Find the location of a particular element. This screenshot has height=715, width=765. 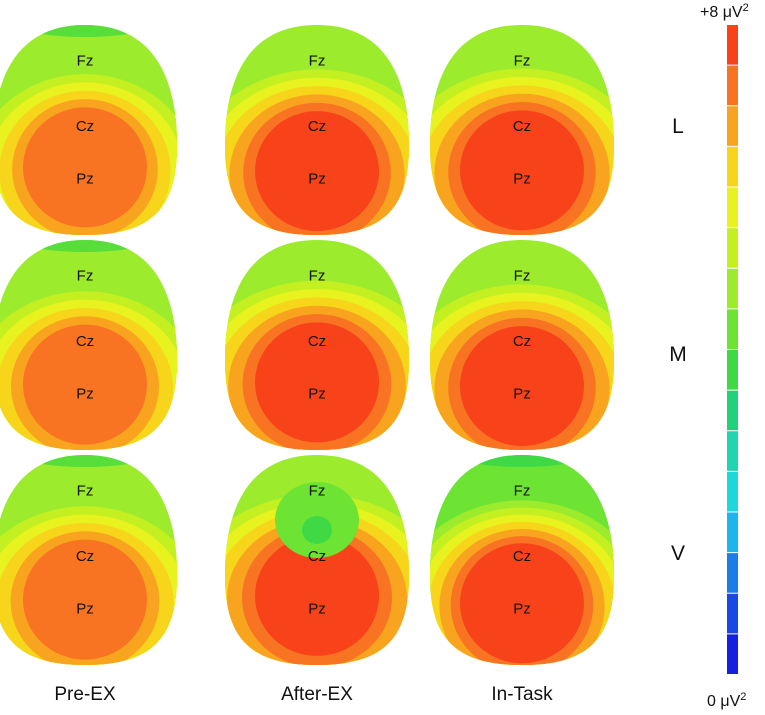

column-label-pre-ex: Pre-EX is located at coordinates (85, 694).